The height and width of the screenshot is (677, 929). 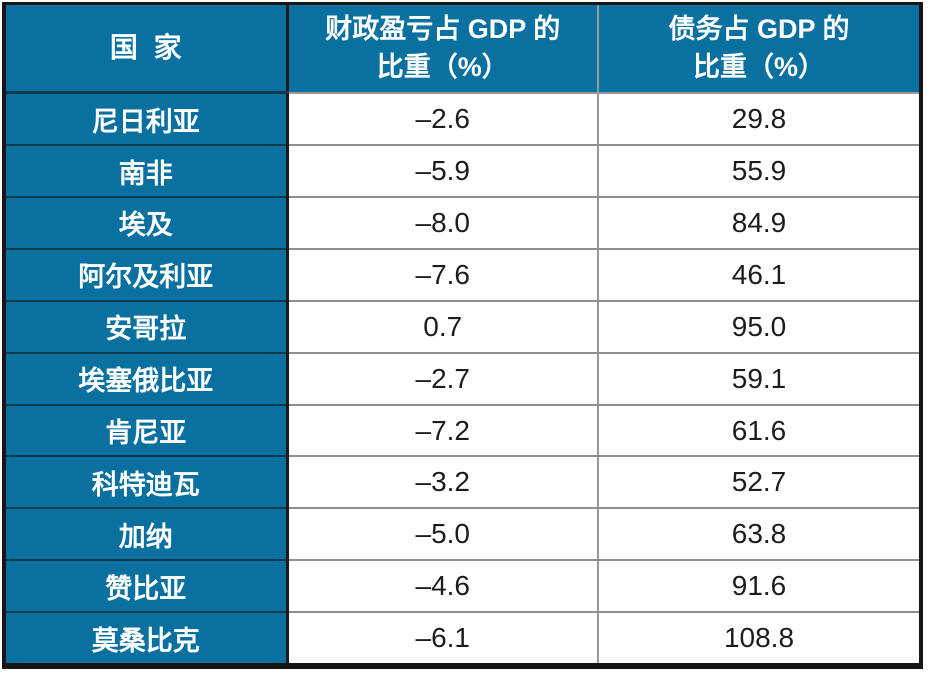 What do you see at coordinates (758, 637) in the screenshot?
I see `debt-cell: 108.8` at bounding box center [758, 637].